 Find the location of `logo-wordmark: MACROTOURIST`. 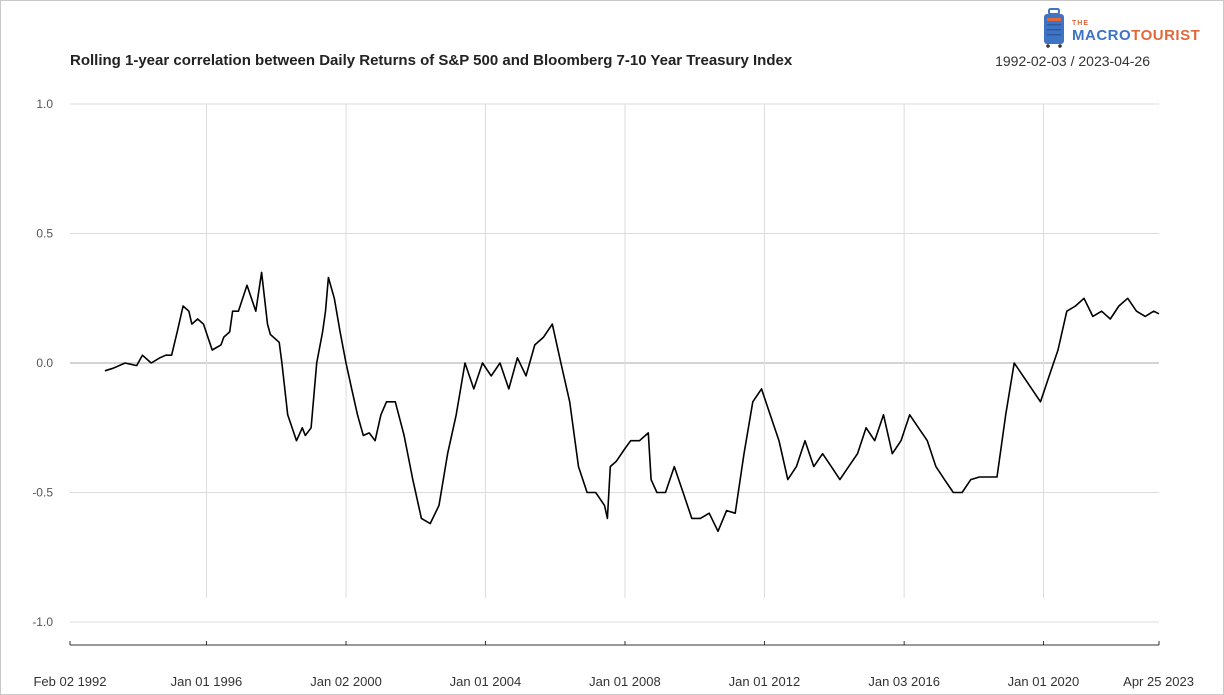

logo-wordmark: MACROTOURIST is located at coordinates (1136, 35).